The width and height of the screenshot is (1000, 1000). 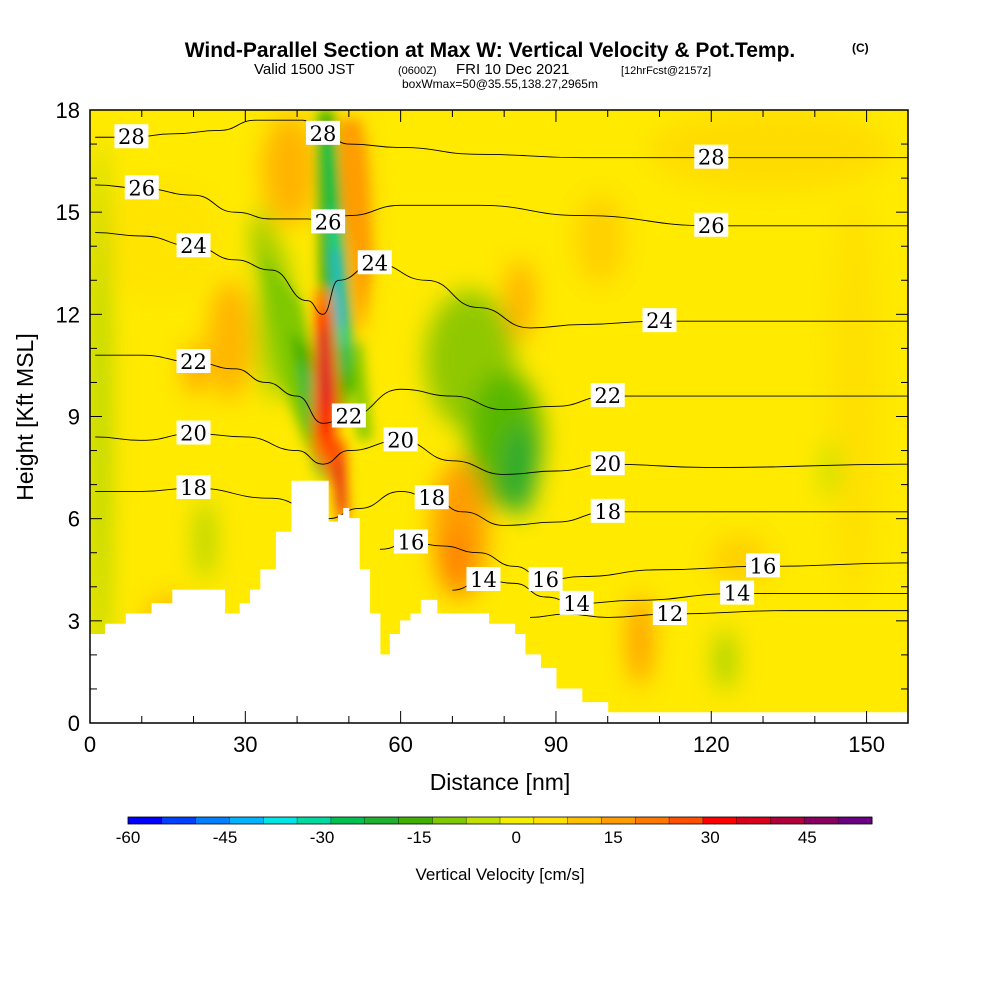 I want to click on contour-label: 22, so click(x=348, y=416).